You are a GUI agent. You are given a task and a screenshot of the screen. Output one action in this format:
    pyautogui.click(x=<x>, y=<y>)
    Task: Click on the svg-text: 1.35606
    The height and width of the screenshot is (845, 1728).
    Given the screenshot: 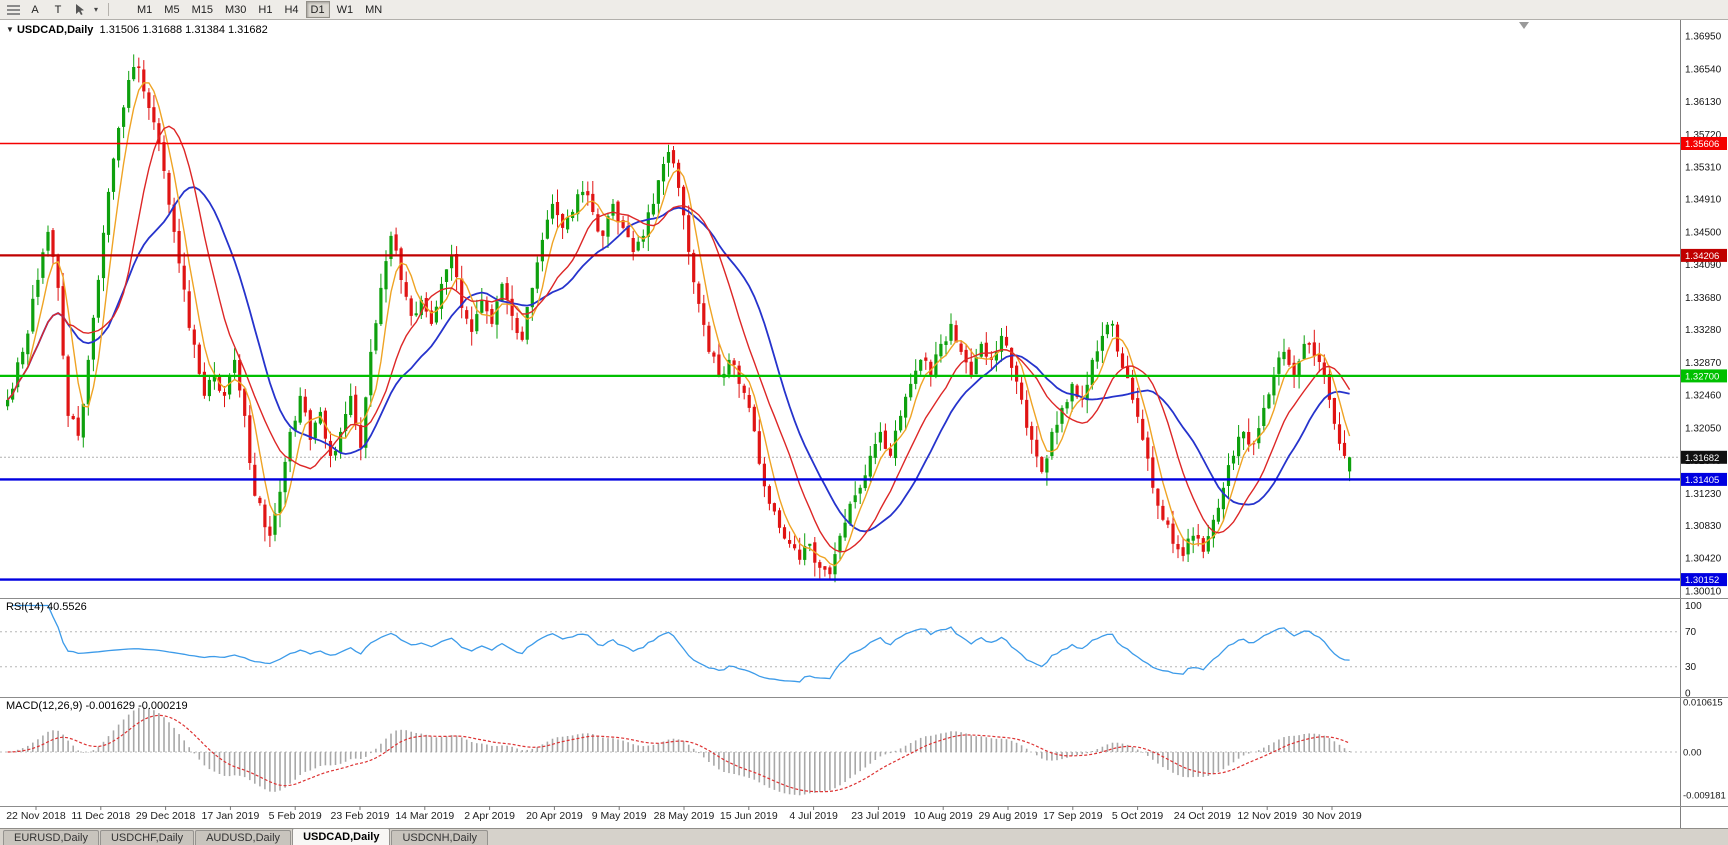 What is the action you would take?
    pyautogui.click(x=1702, y=144)
    